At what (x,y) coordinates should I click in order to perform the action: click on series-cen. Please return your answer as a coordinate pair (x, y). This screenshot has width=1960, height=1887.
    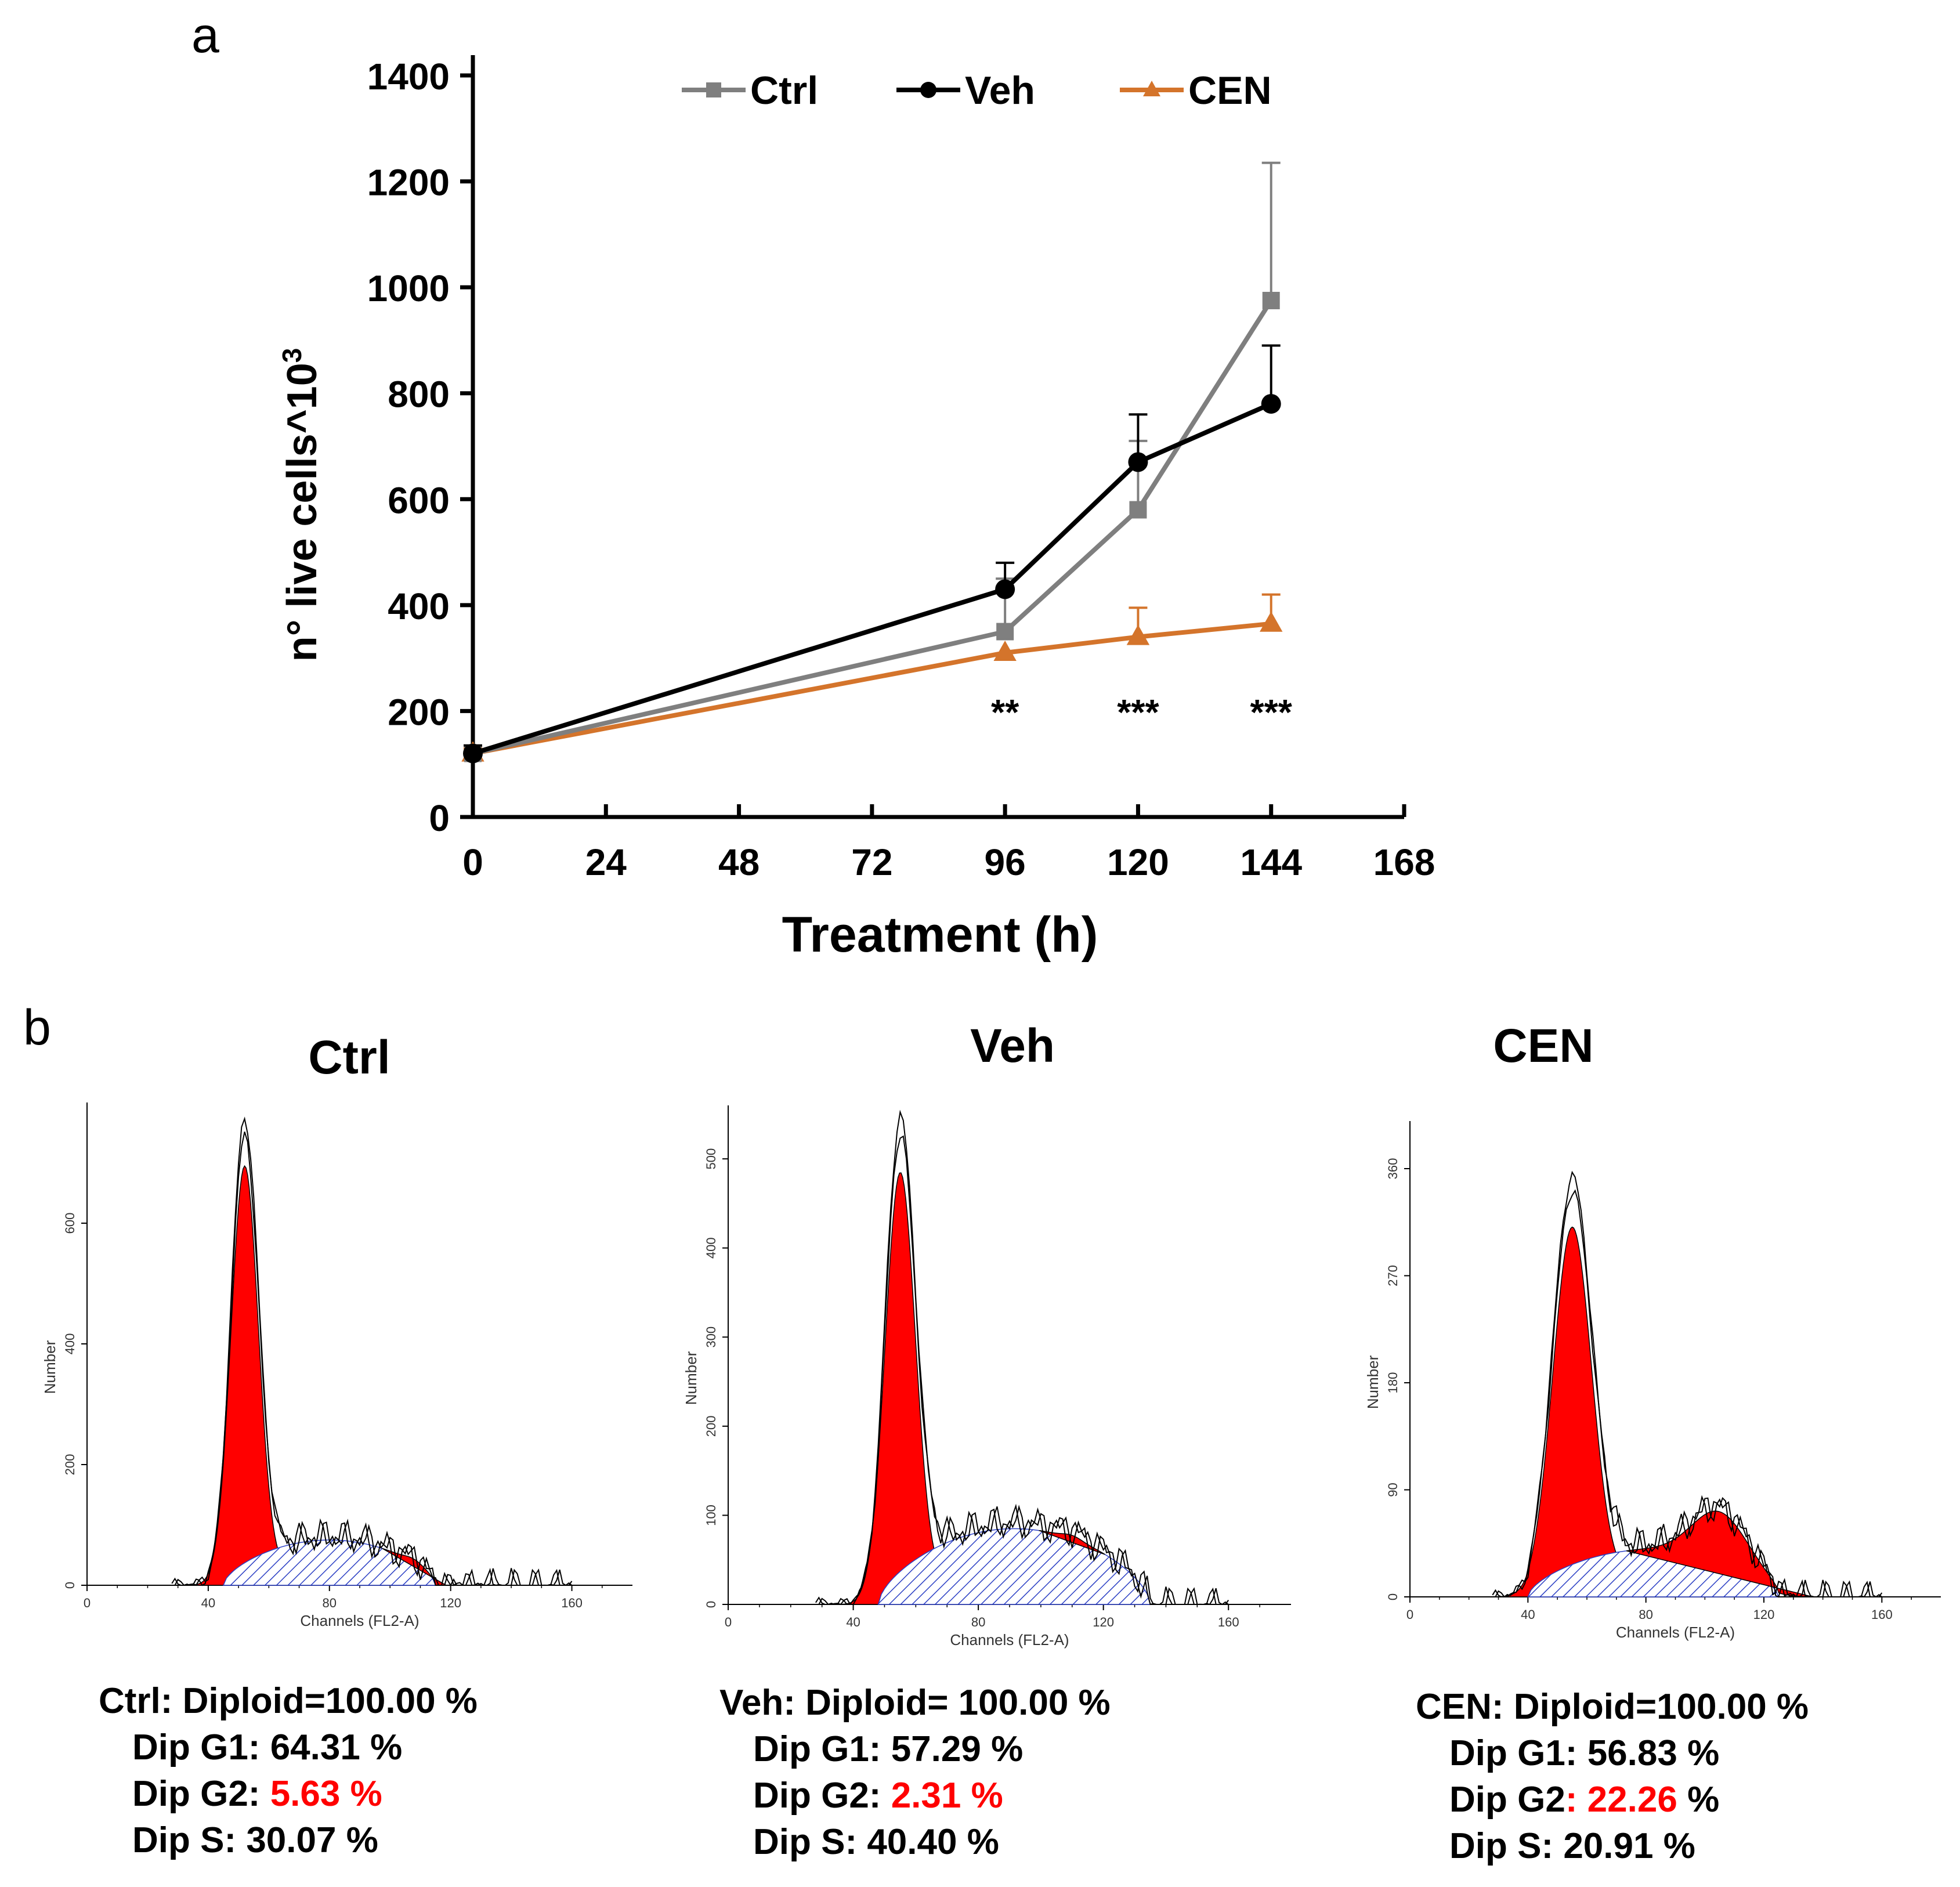
    Looking at the image, I should click on (872, 677).